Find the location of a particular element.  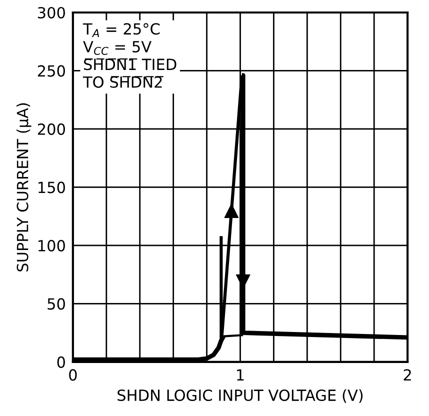

annotation: T$_{A}$ = 25°C V$_{CC}$ = 5V S̅H̅D̅N̅1̅ TIED TO S̅H̅D̅N̅2̅ is located at coordinates (129, 55).